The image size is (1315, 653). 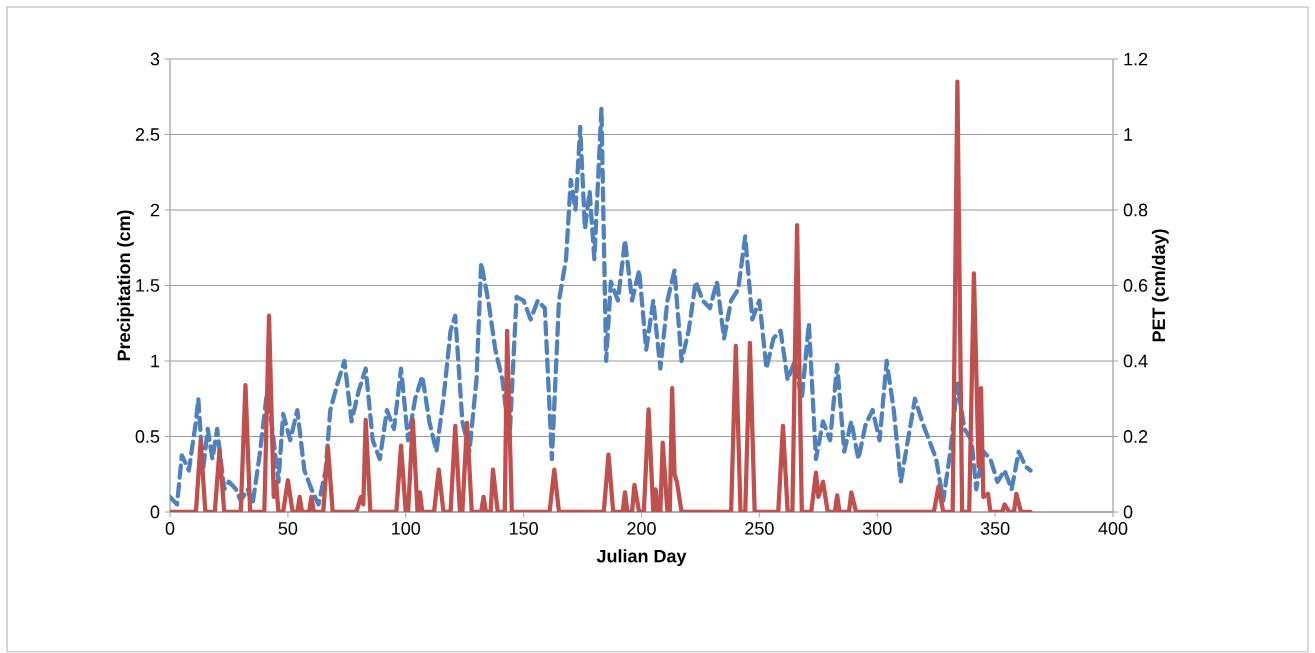 What do you see at coordinates (125, 285) in the screenshot?
I see `y-axis-title: Precipitation (cm)` at bounding box center [125, 285].